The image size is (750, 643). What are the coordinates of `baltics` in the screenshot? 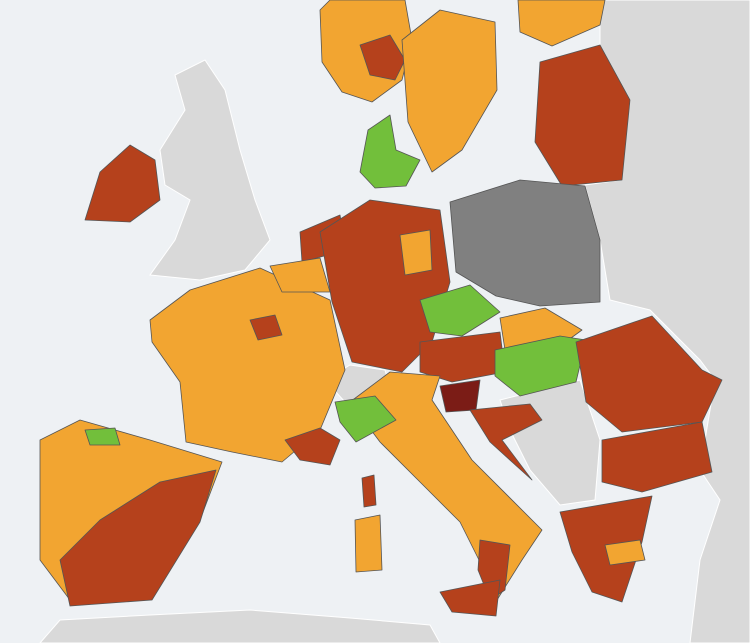 It's located at (582, 115).